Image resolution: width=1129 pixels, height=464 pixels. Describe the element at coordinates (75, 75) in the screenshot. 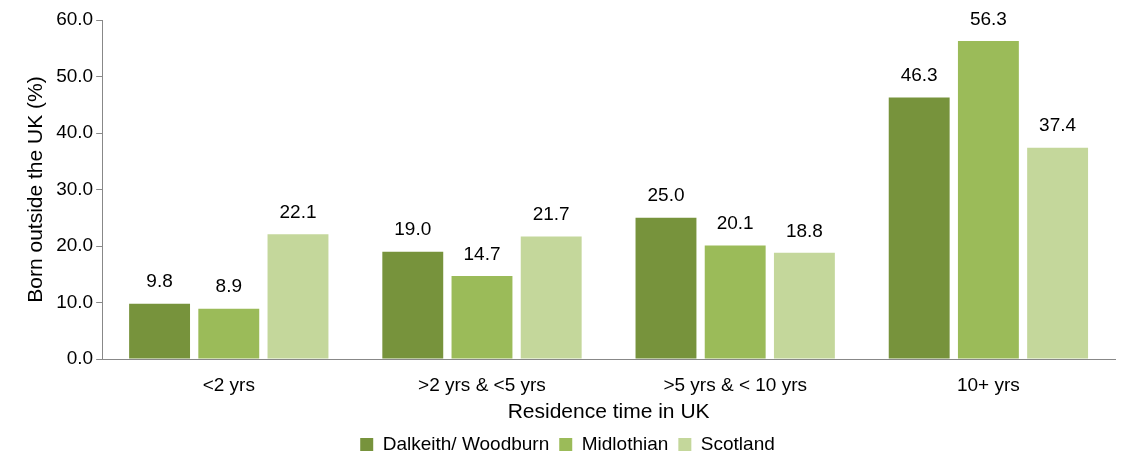

I see `y-tick-label: 50.0` at that location.